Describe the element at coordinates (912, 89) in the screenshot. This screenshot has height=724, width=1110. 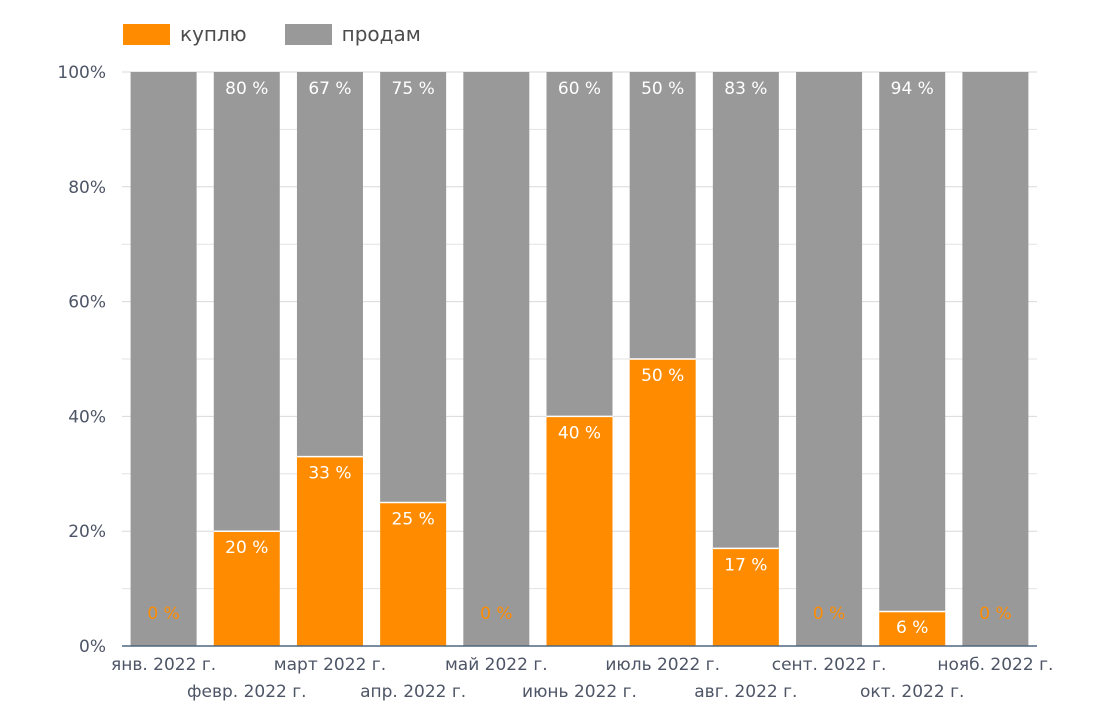
I see `data-label-sell: 94 %` at that location.